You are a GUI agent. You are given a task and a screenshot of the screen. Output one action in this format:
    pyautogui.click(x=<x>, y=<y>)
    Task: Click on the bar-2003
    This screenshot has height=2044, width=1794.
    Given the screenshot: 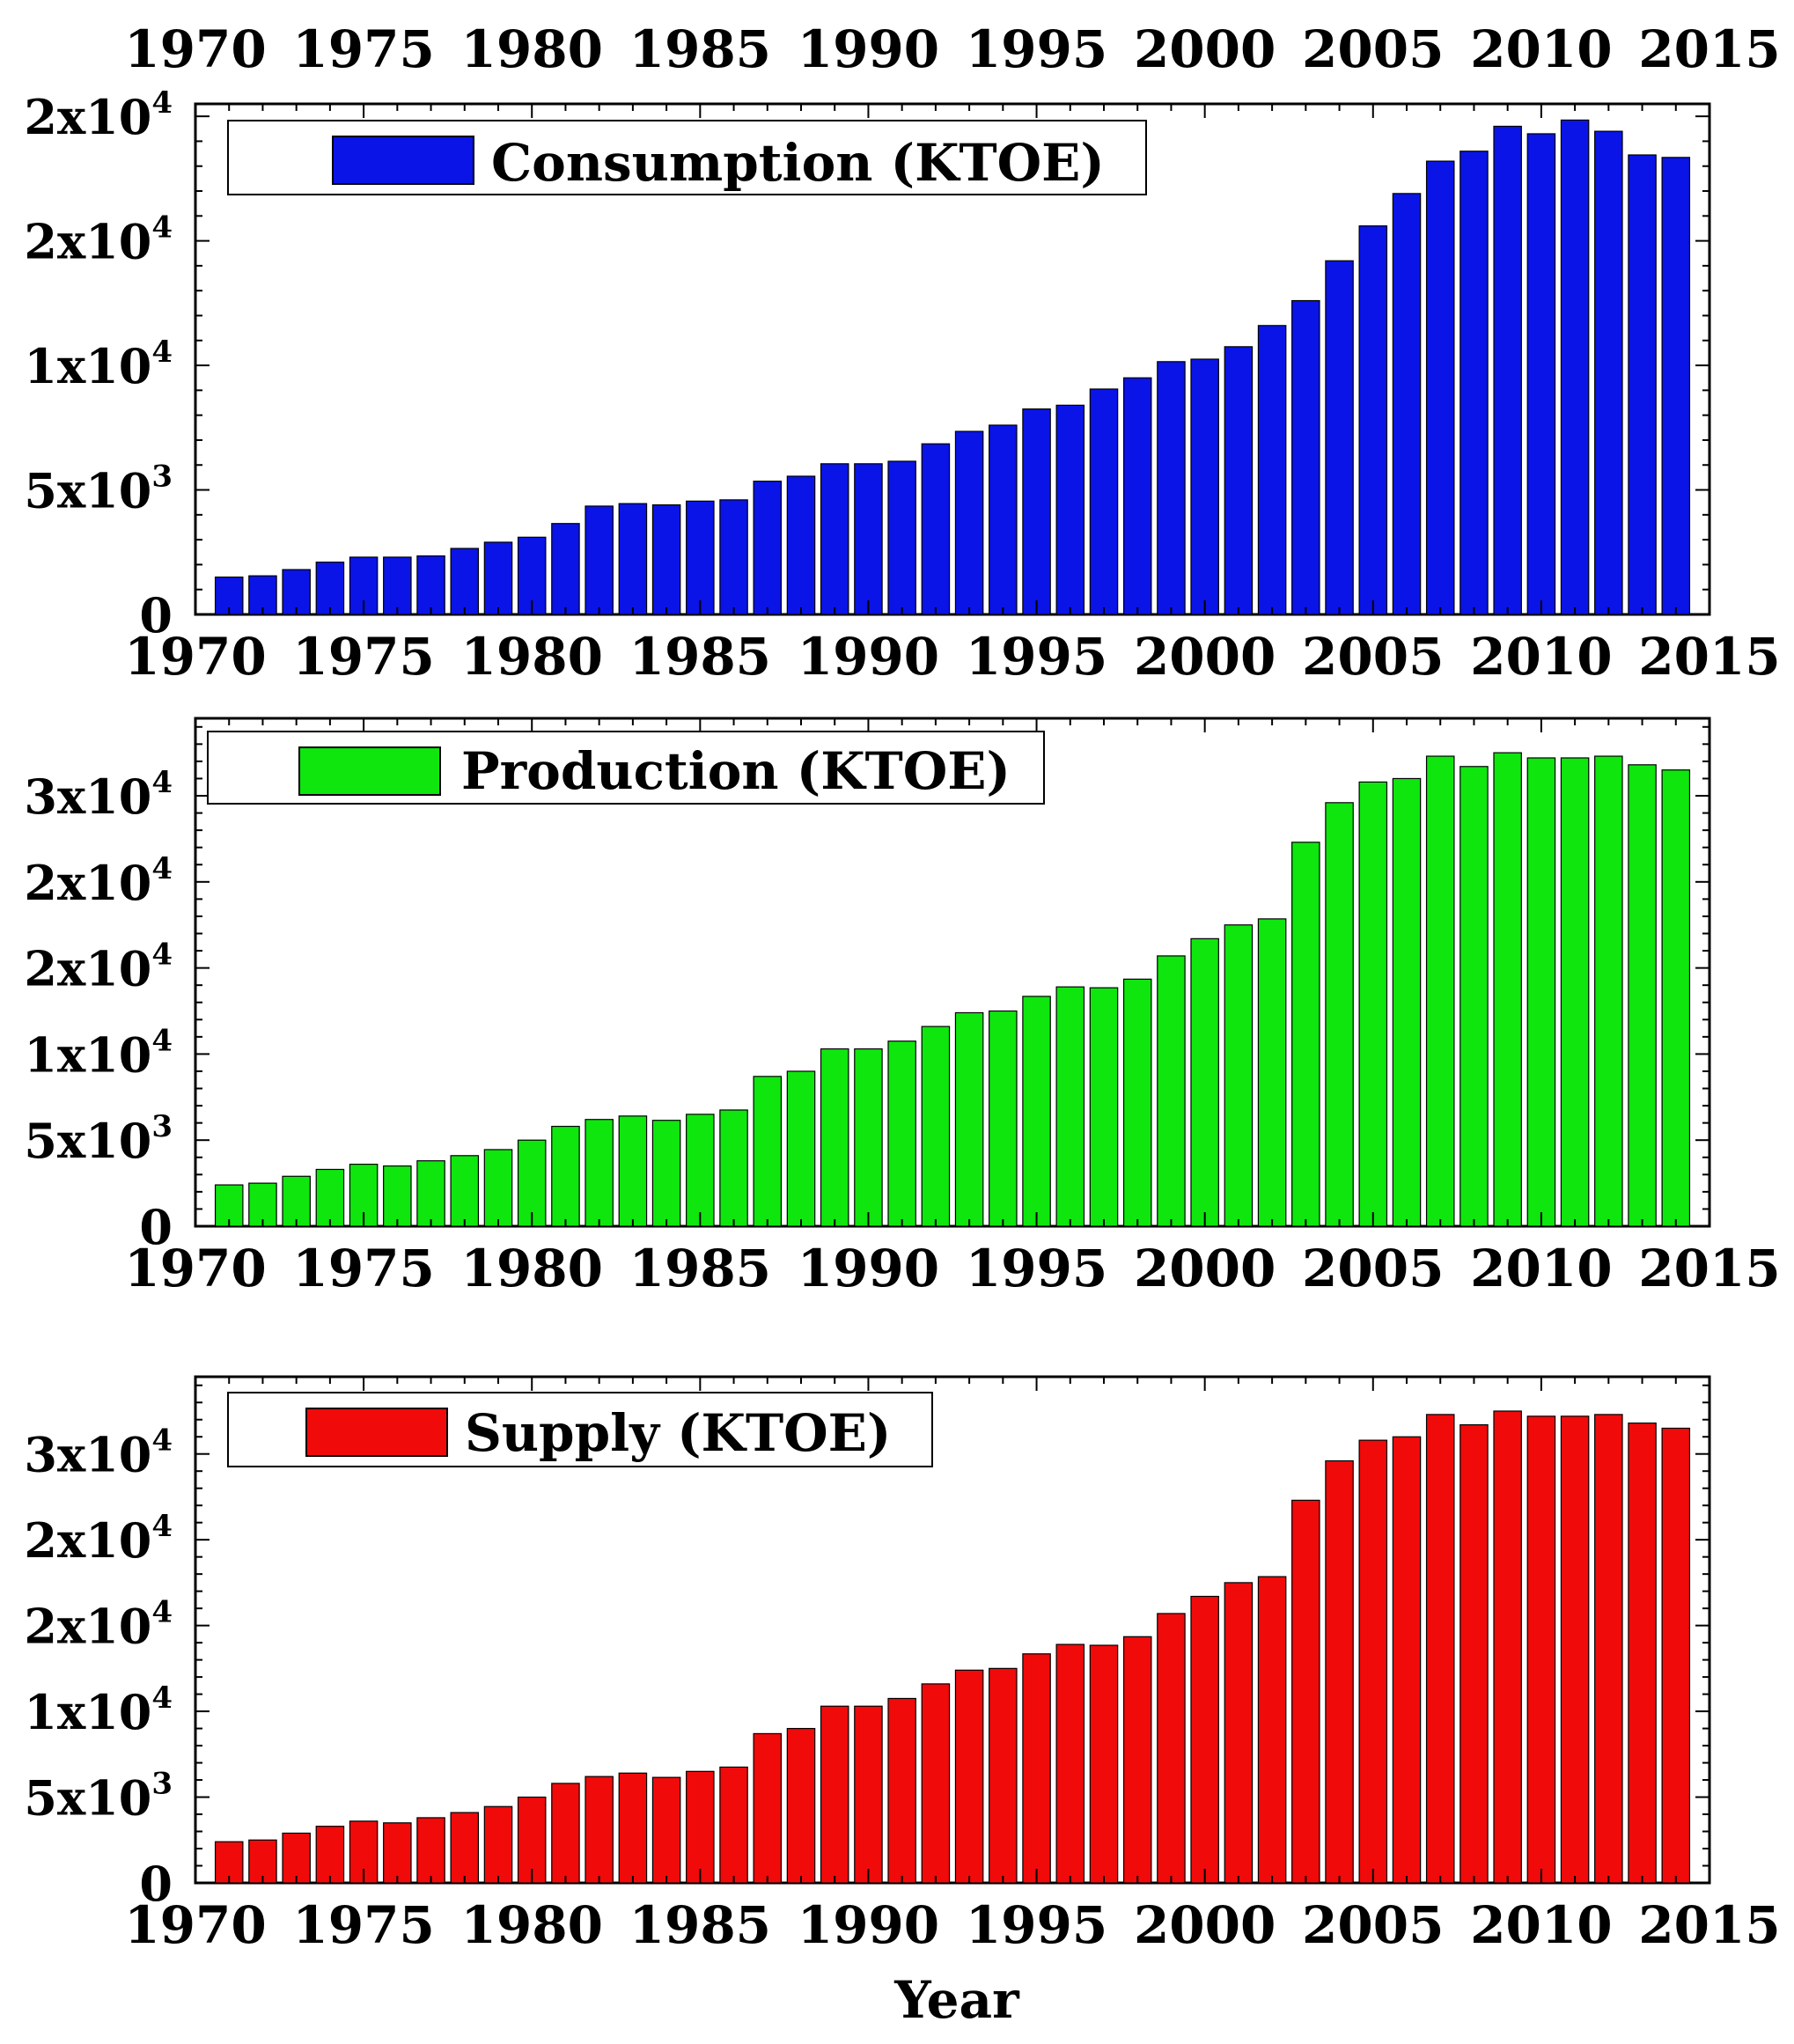 What is the action you would take?
    pyautogui.click(x=1305, y=1691)
    